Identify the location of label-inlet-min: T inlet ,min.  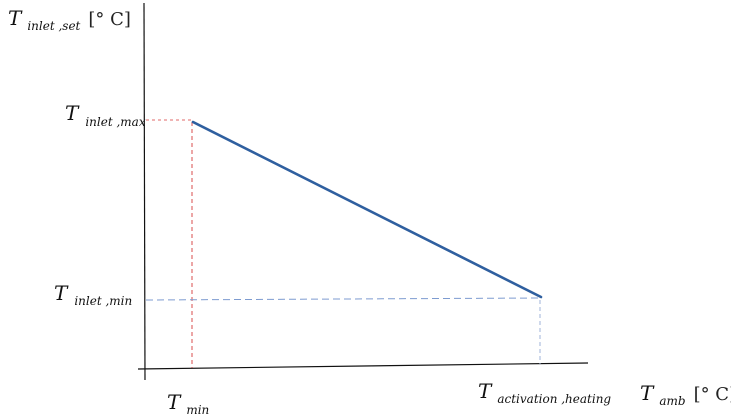
(93, 294).